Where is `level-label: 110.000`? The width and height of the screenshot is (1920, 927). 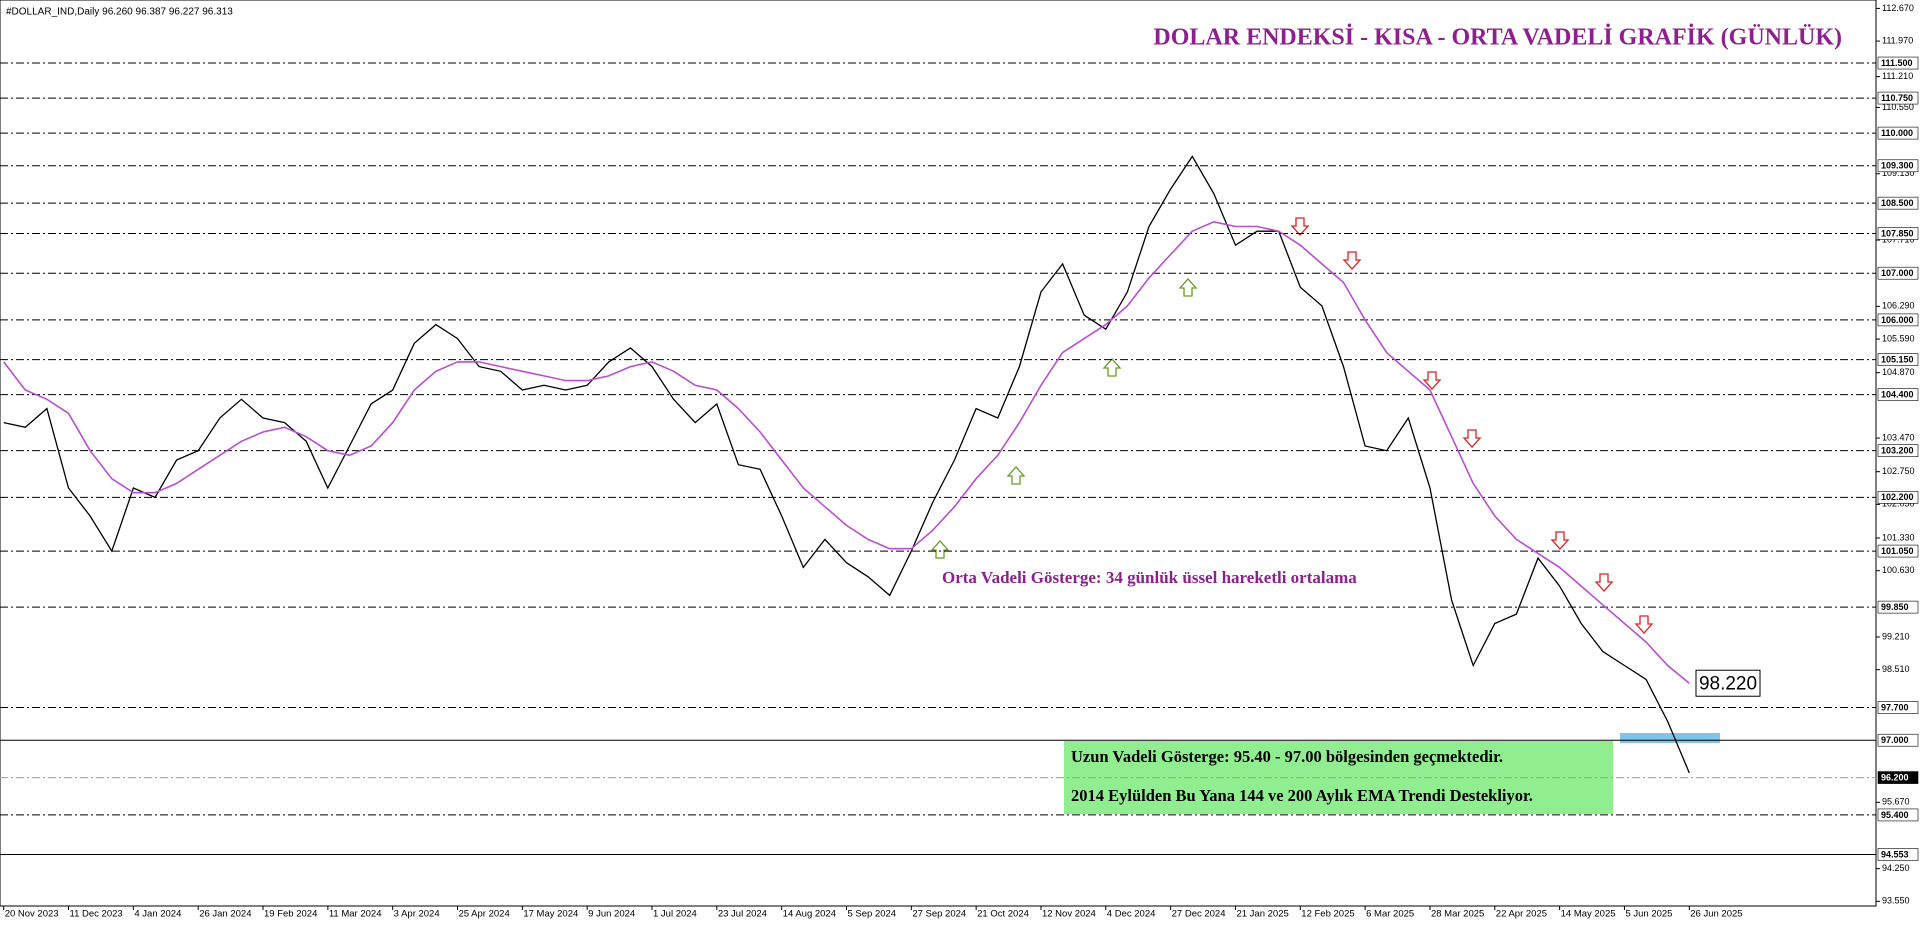
level-label: 110.000 is located at coordinates (1897, 133).